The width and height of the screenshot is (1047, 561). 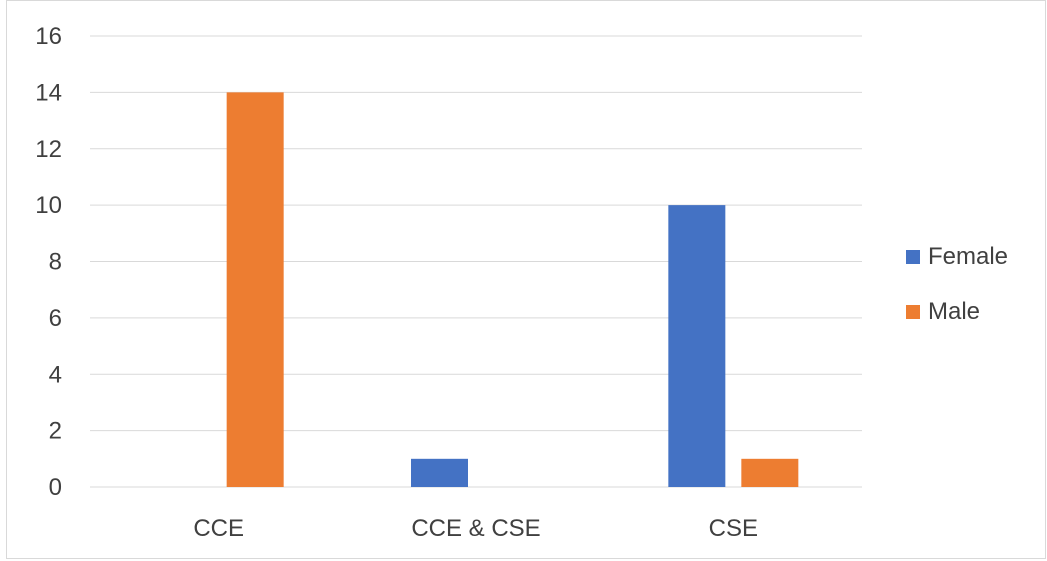 I want to click on y-tick-label: 16, so click(x=48, y=36).